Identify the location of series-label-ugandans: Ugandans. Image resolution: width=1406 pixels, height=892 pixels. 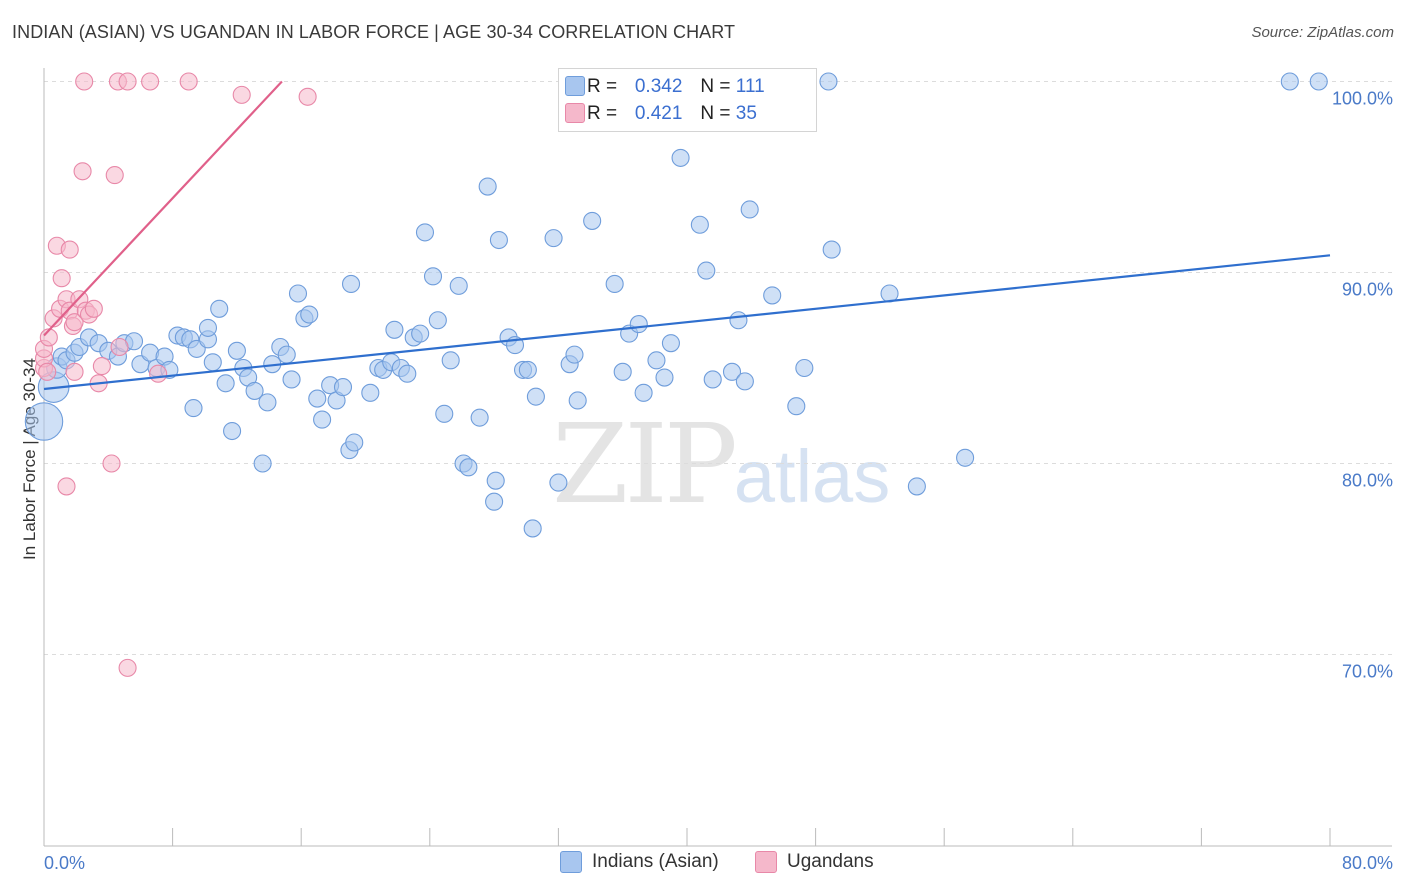
(830, 861).